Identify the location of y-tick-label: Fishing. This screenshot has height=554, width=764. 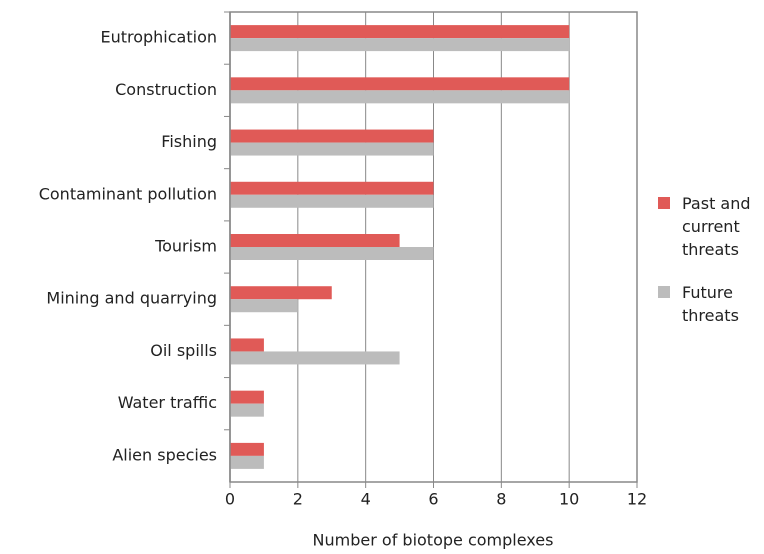
(189, 141).